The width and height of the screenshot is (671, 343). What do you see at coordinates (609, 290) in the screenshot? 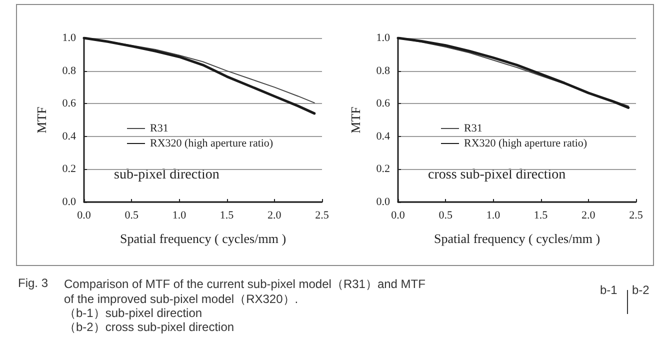
I see `text: b-1` at bounding box center [609, 290].